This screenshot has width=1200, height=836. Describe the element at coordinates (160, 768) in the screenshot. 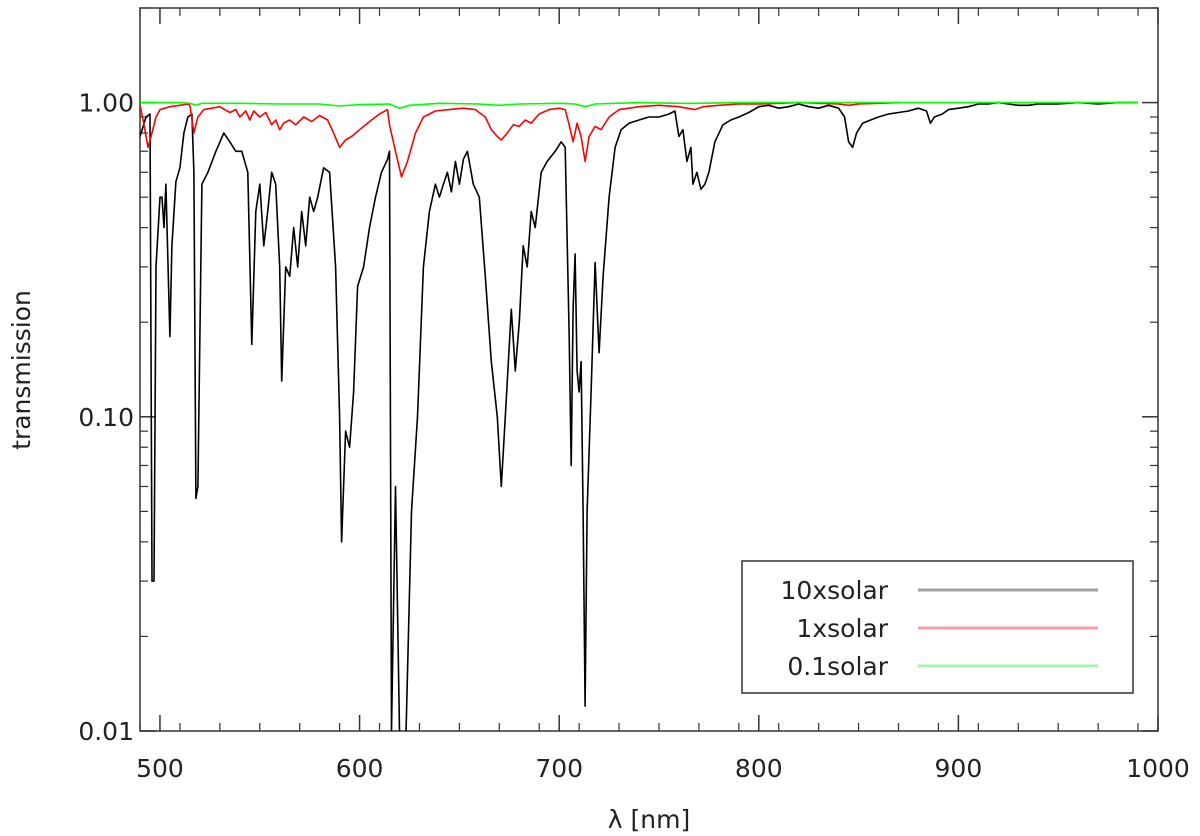

I see `x-tick-label: 500` at that location.